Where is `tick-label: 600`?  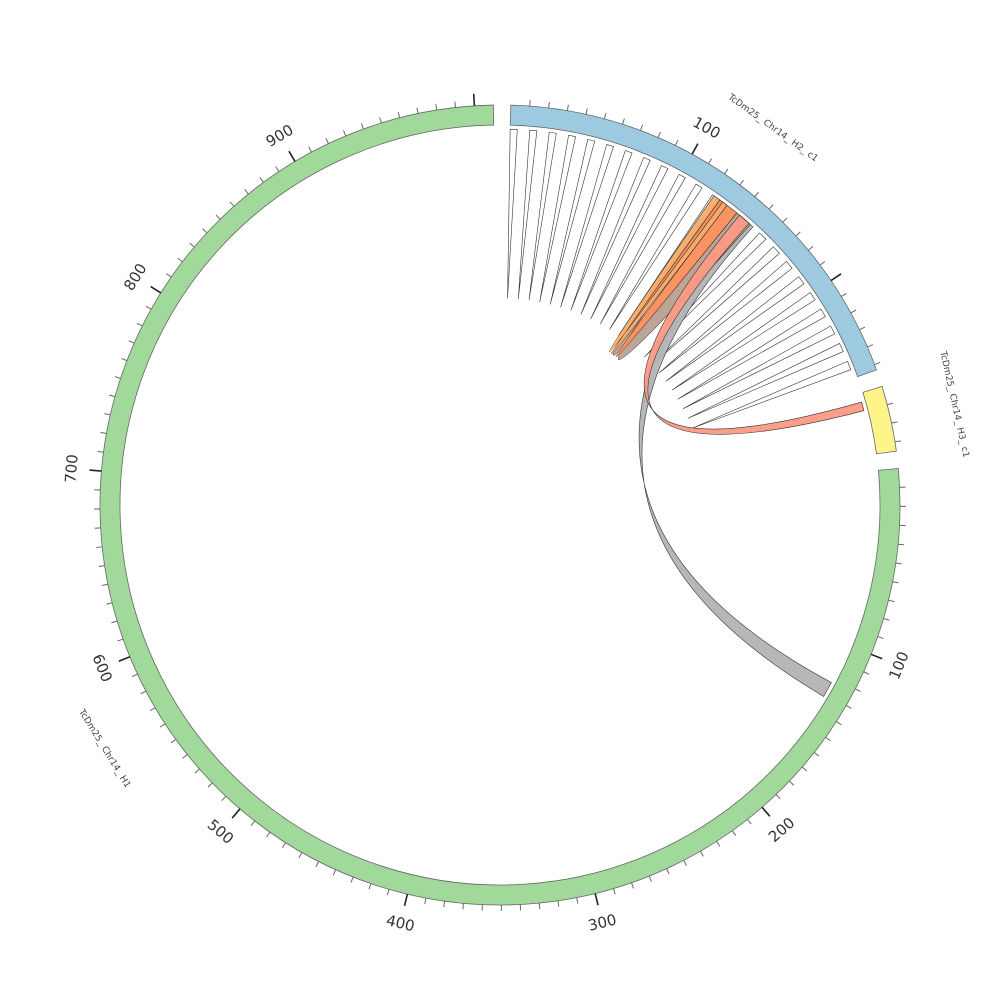 tick-label: 600 is located at coordinates (102, 667).